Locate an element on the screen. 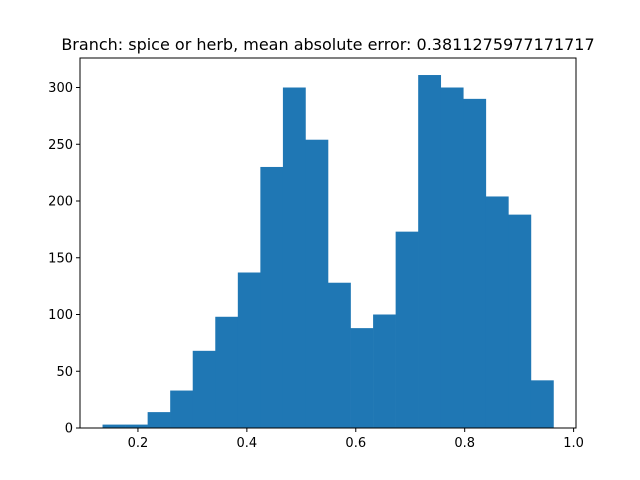 This screenshot has height=480, width=640. x-tick-label: 1.0 is located at coordinates (573, 443).